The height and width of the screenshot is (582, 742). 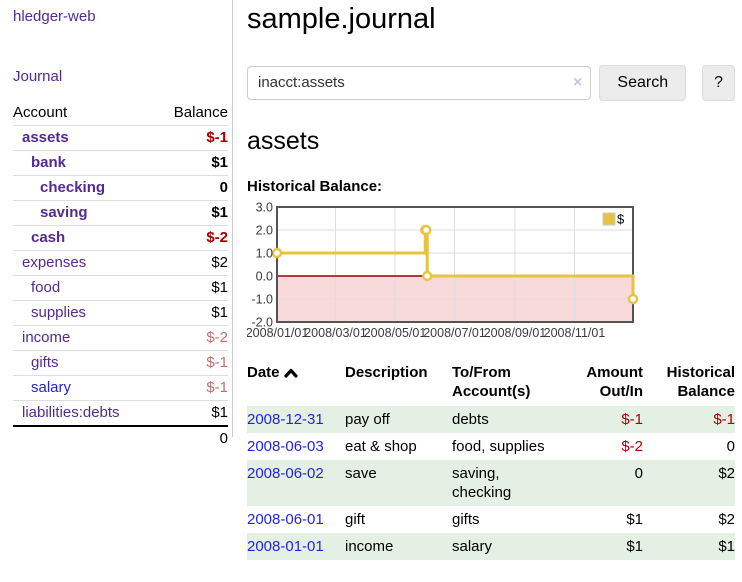 I want to click on account-row: supplies $1, so click(x=120, y=313).